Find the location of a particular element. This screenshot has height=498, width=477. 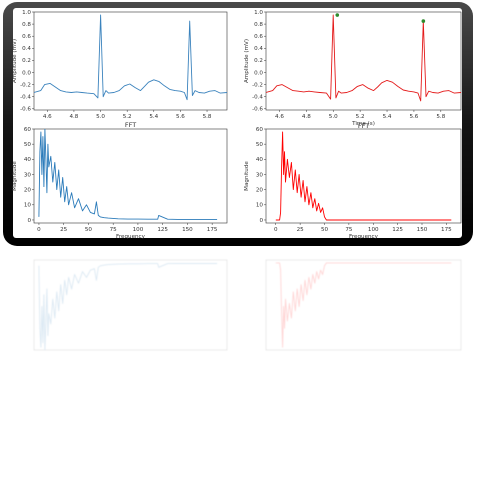

chart-panel-bottom-right is located at coordinates (363, 305).